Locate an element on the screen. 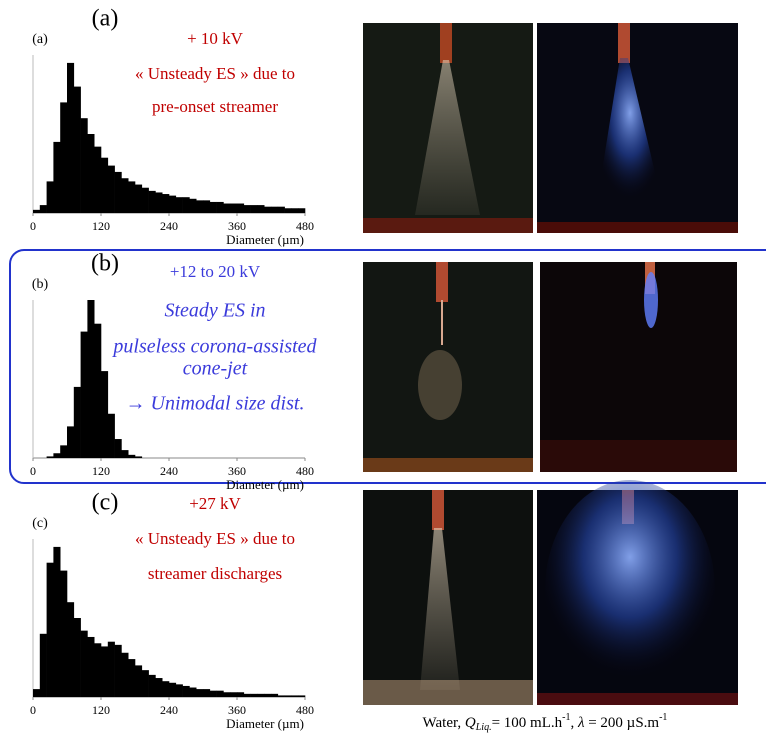  description-line: « Unsteady ES » due to is located at coordinates (215, 538).